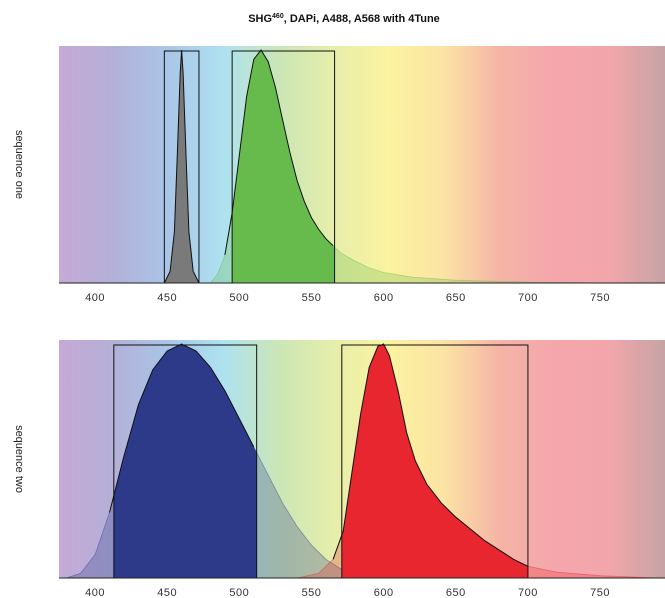 The width and height of the screenshot is (665, 598). I want to click on curve-a568, so click(430, 455).